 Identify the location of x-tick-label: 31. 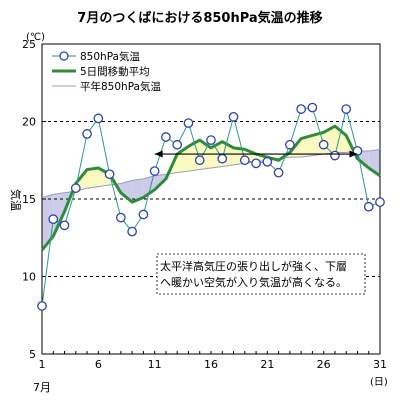
(380, 364).